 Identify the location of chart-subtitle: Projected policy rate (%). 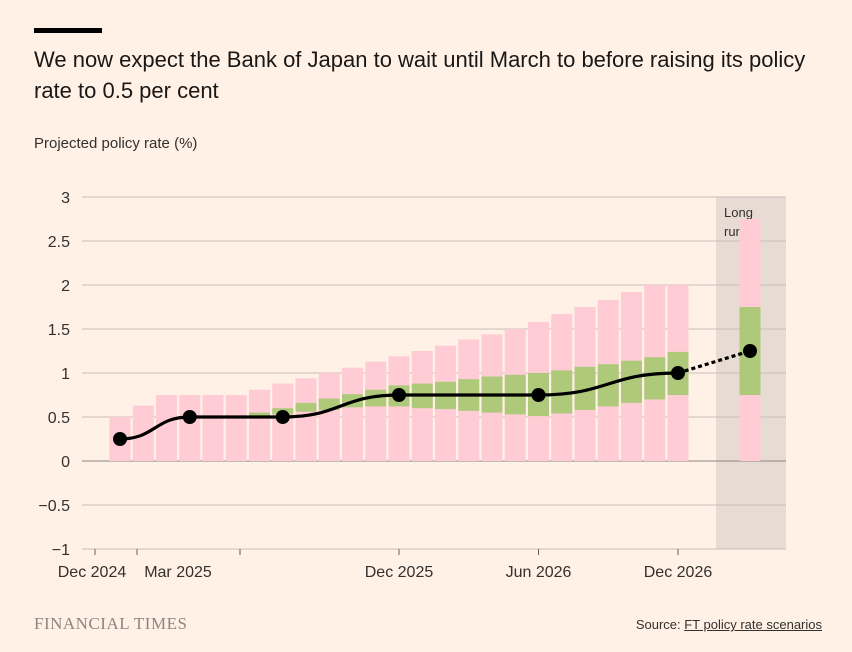
(116, 143).